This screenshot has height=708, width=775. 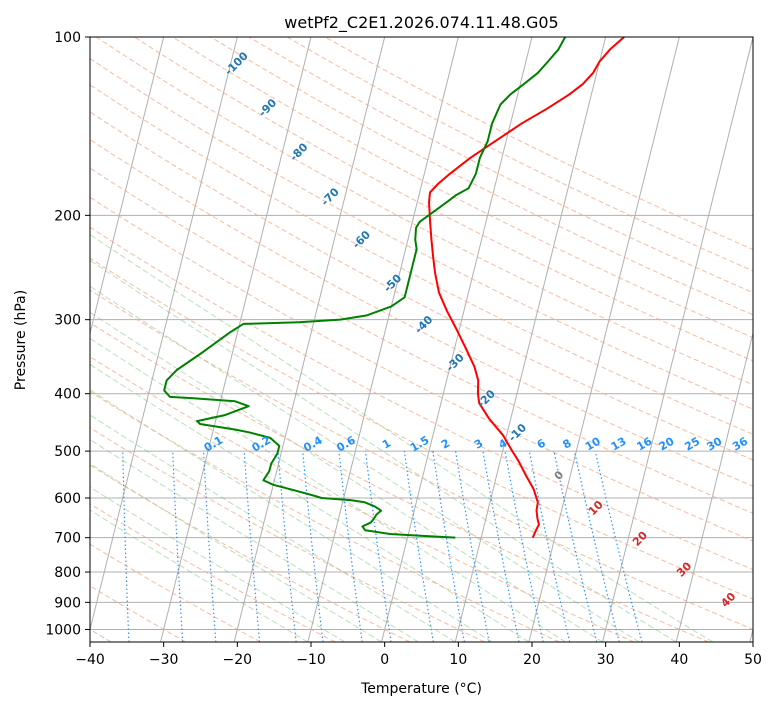 What do you see at coordinates (67, 321) in the screenshot?
I see `y-tick-label: 300` at bounding box center [67, 321].